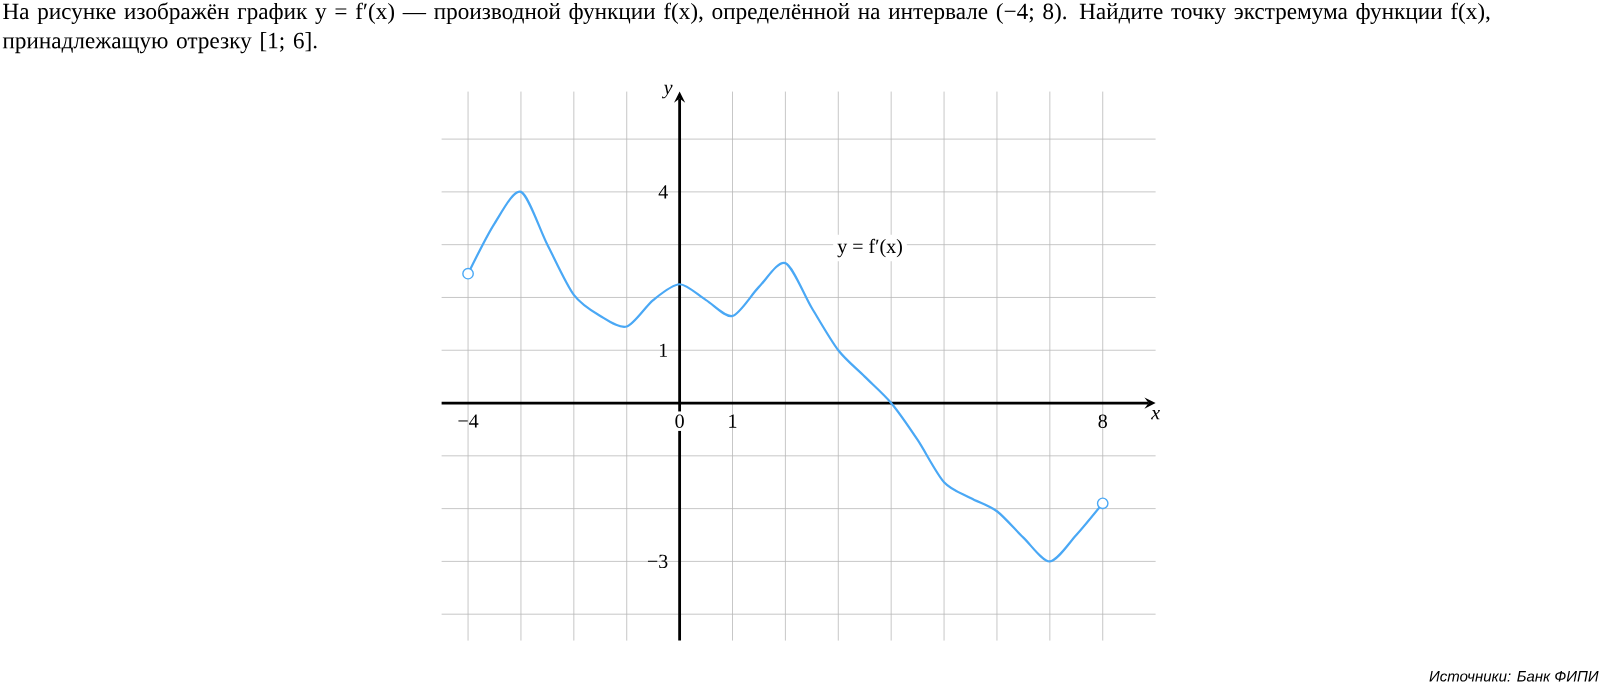 Image resolution: width=1601 pixels, height=685 pixels. Describe the element at coordinates (468, 421) in the screenshot. I see `x-tick-label: −4` at that location.